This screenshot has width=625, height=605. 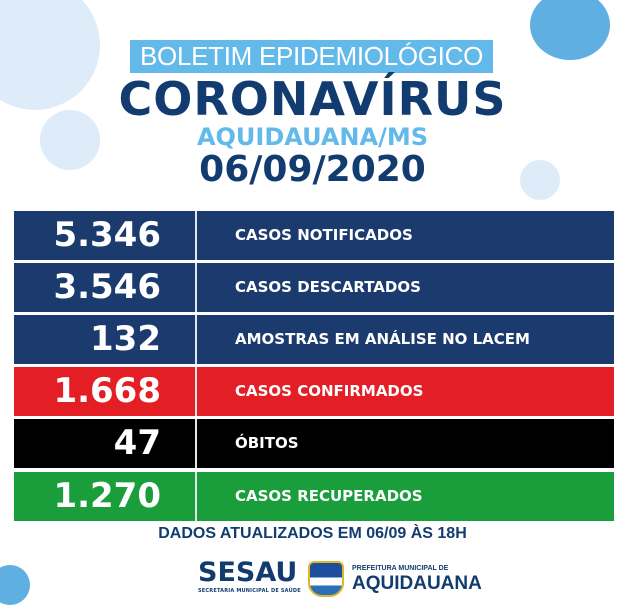 I want to click on stat-row: 1.270 CASOS RECUPERADOS, so click(x=314, y=496).